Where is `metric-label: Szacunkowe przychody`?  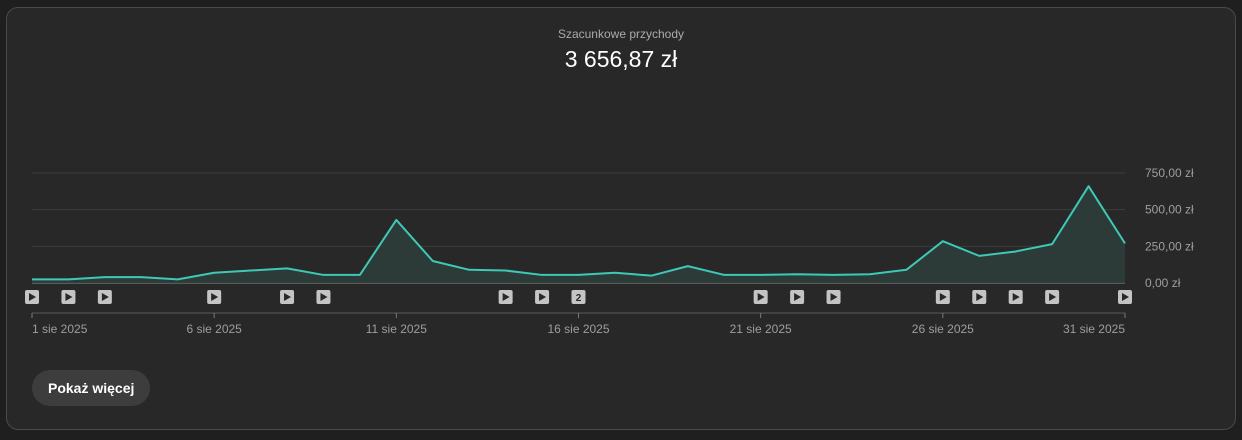
metric-label: Szacunkowe przychody is located at coordinates (621, 34).